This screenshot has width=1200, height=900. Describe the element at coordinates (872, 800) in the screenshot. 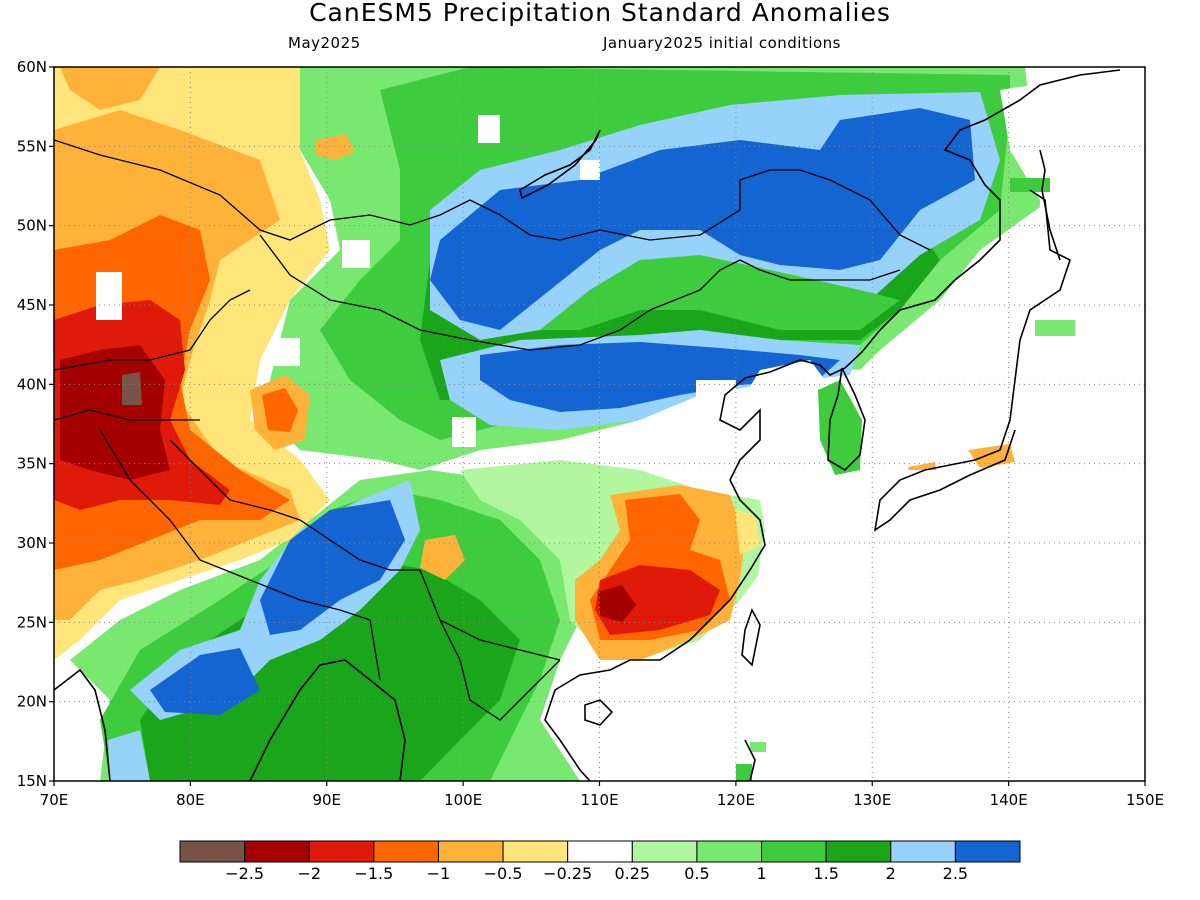

I see `lon-tick-label: 130E` at that location.